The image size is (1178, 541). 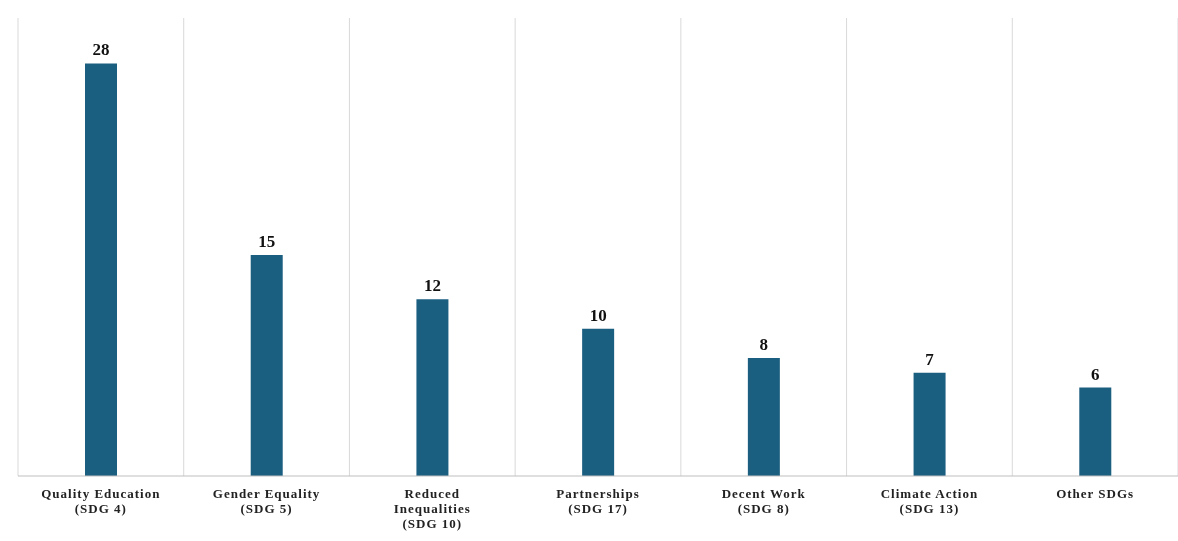 What do you see at coordinates (598, 315) in the screenshot?
I see `data-label: 10` at bounding box center [598, 315].